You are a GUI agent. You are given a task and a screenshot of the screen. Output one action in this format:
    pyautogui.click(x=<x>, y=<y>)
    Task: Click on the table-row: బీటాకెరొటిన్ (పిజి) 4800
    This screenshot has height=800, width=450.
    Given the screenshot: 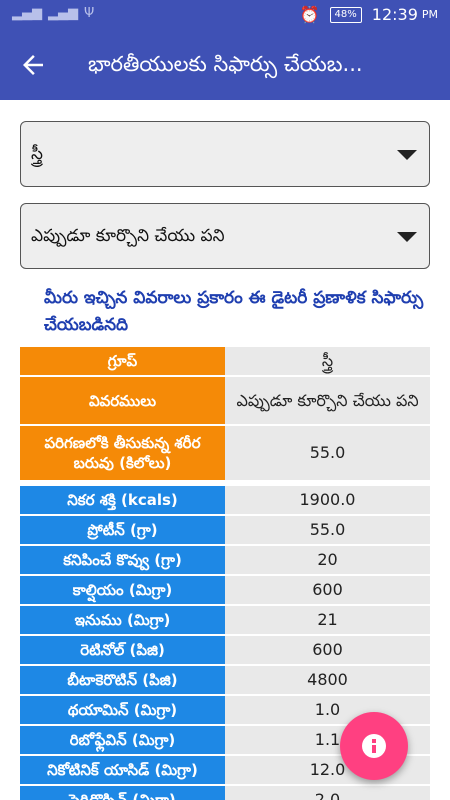 What is the action you would take?
    pyautogui.click(x=225, y=680)
    